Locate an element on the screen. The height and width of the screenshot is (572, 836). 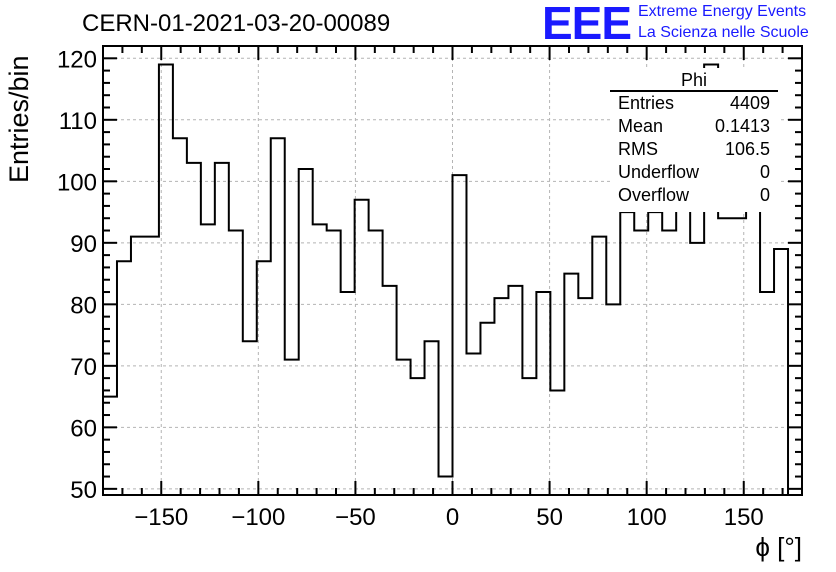
stats-label: RMS is located at coordinates (638, 149).